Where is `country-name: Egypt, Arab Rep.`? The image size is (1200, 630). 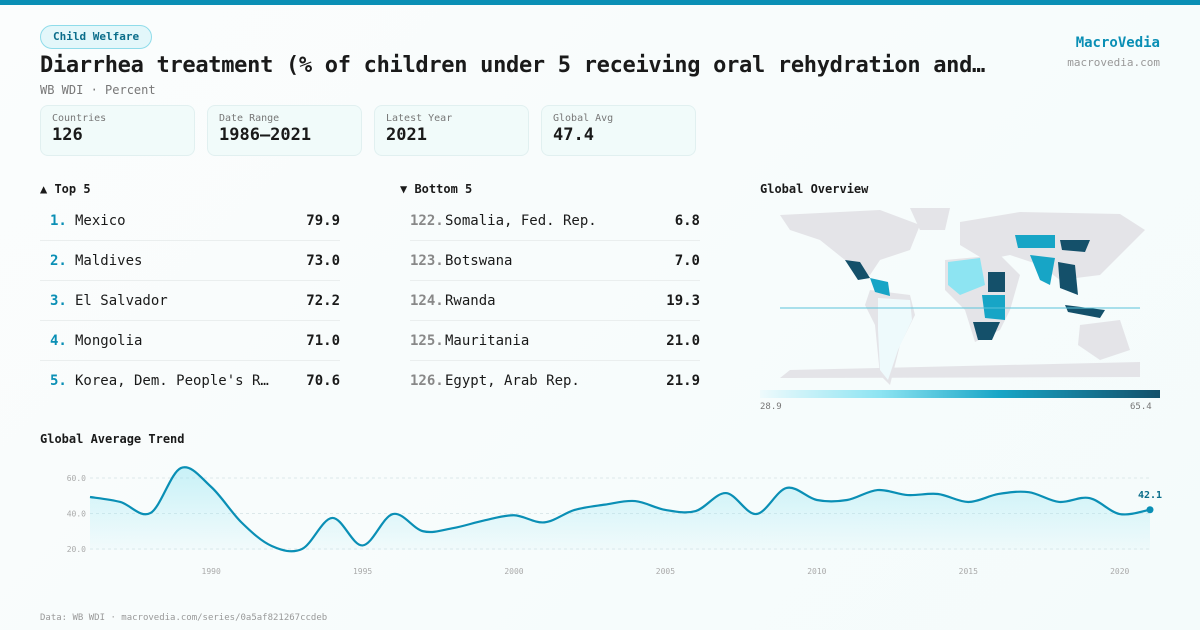
country-name: Egypt, Arab Rep. is located at coordinates (512, 381).